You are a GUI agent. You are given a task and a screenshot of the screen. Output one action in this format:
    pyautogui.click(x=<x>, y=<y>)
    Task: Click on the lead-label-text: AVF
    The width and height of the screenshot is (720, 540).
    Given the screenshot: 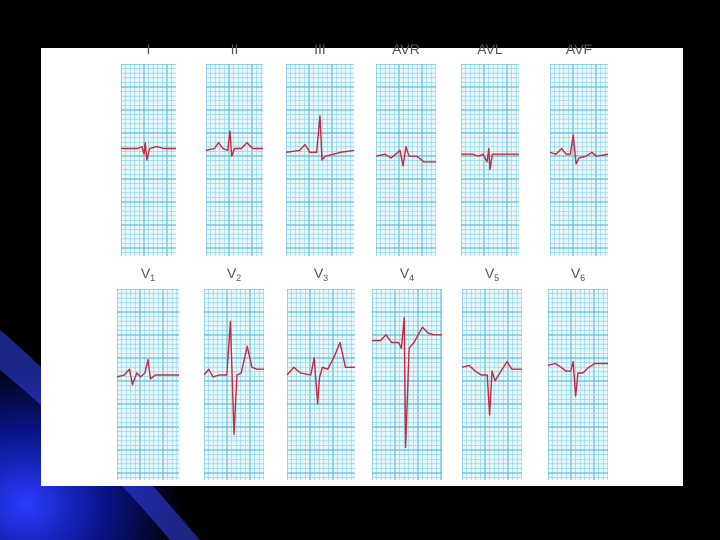 What is the action you would take?
    pyautogui.click(x=579, y=49)
    